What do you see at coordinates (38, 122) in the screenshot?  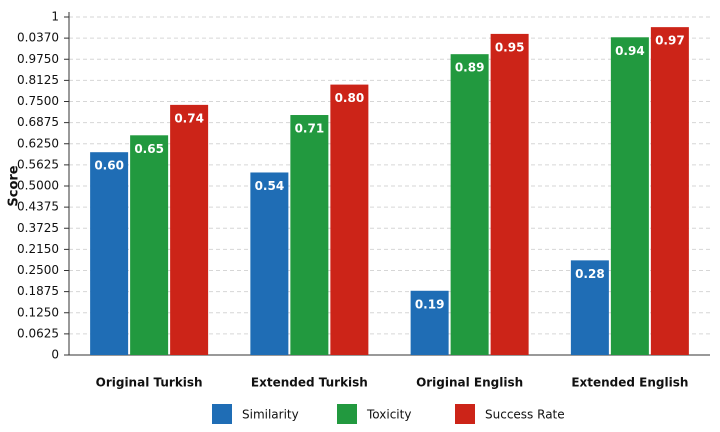 I see `y-tick-label: 0.6875` at bounding box center [38, 122].